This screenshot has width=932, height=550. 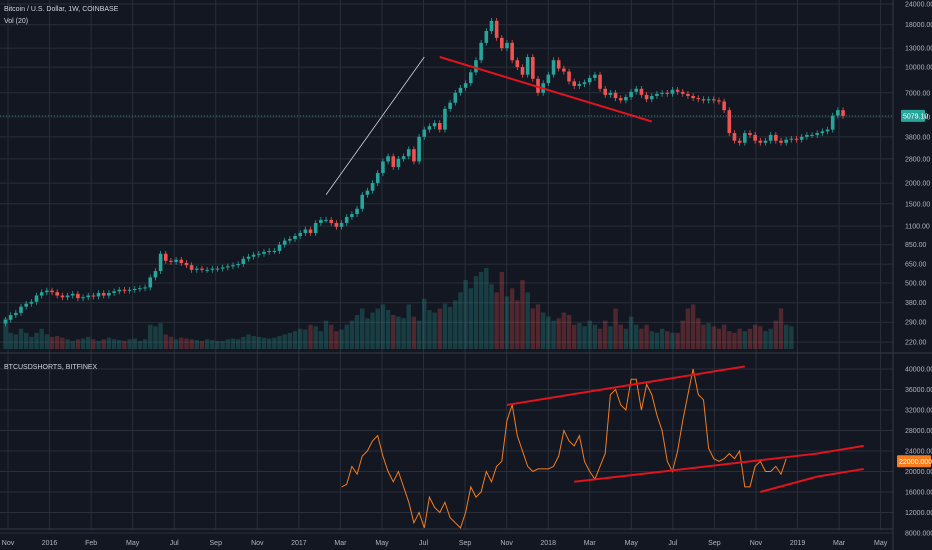 What do you see at coordinates (916, 245) in the screenshot?
I see `y-tick-label: 850.00` at bounding box center [916, 245].